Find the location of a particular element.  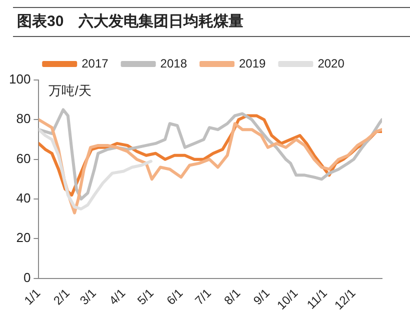

y-tick-label: 0 is located at coordinates (27, 277).